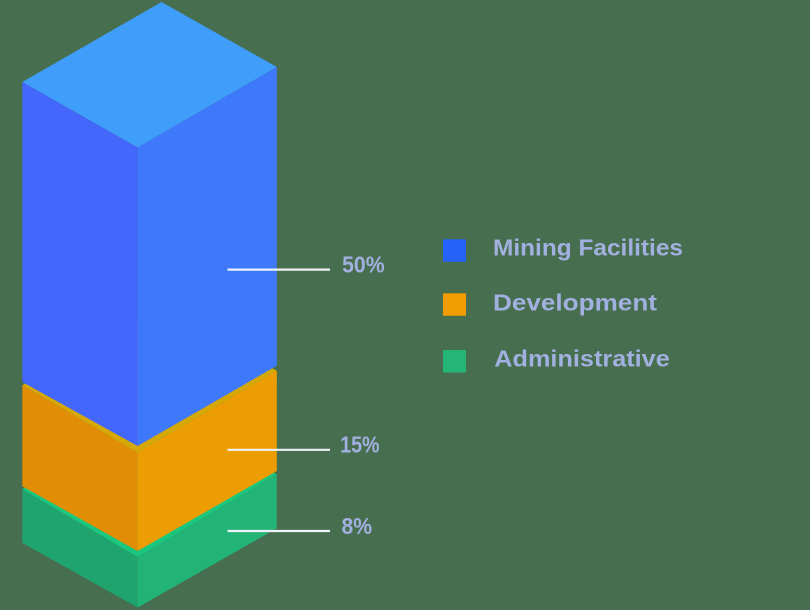 The width and height of the screenshot is (810, 610). Describe the element at coordinates (582, 359) in the screenshot. I see `svg-text: Administrative` at that location.